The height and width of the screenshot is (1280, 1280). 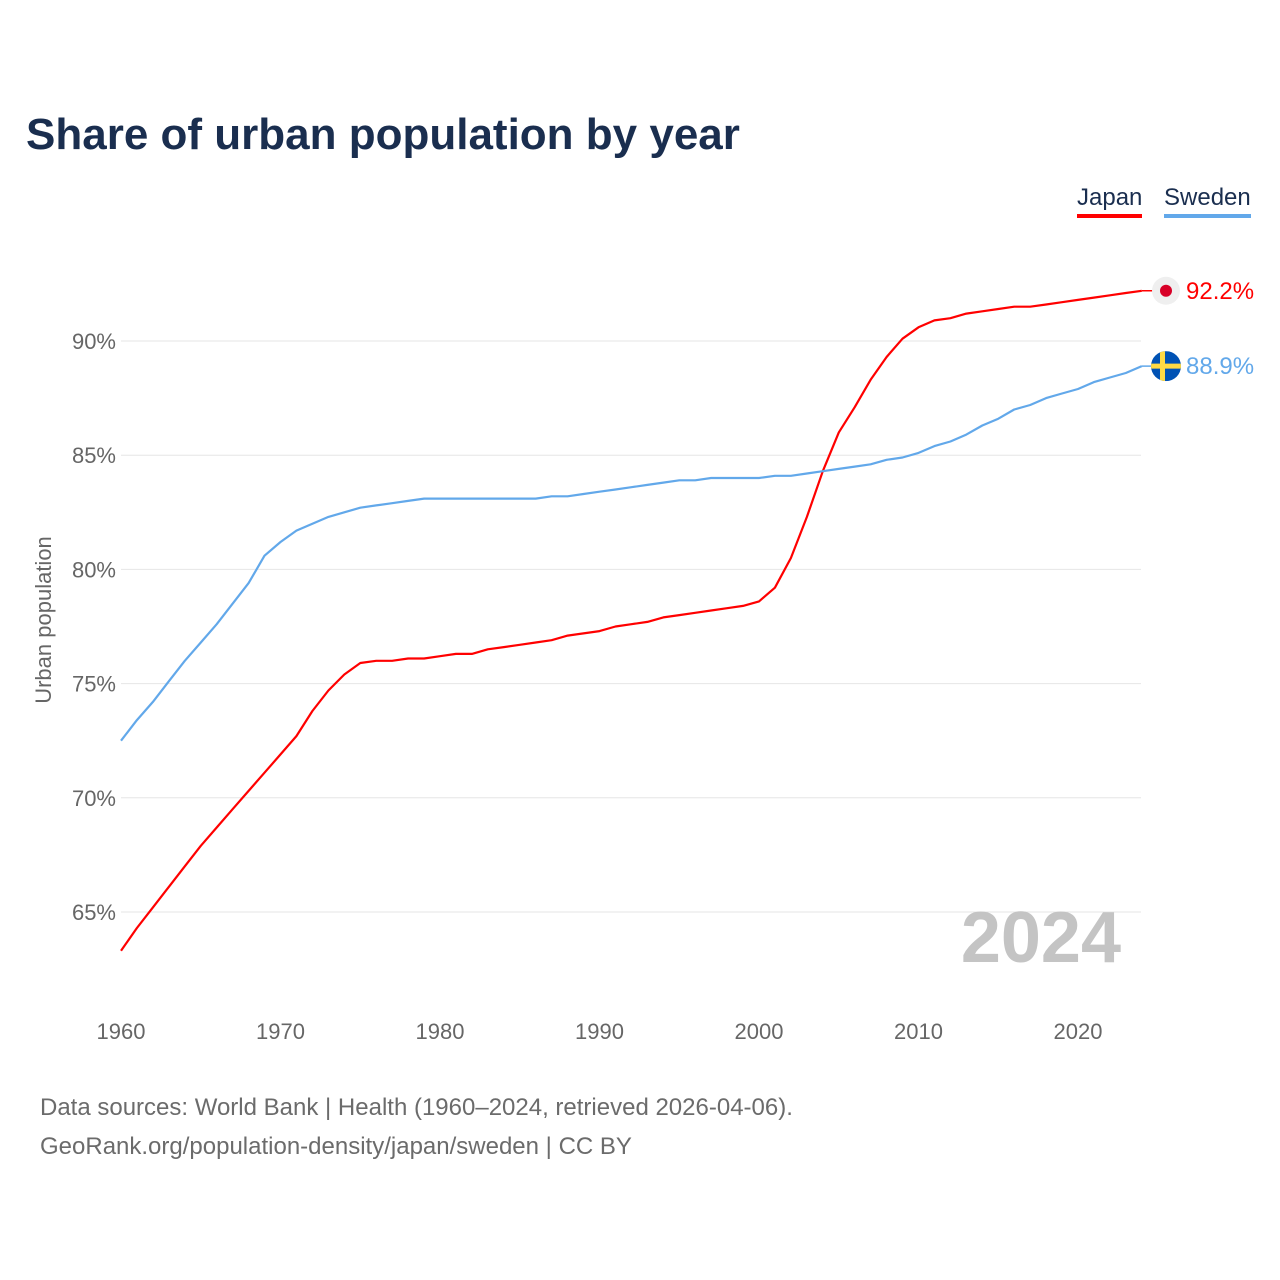 I want to click on chart-title: Share of urban population by year, so click(x=383, y=134).